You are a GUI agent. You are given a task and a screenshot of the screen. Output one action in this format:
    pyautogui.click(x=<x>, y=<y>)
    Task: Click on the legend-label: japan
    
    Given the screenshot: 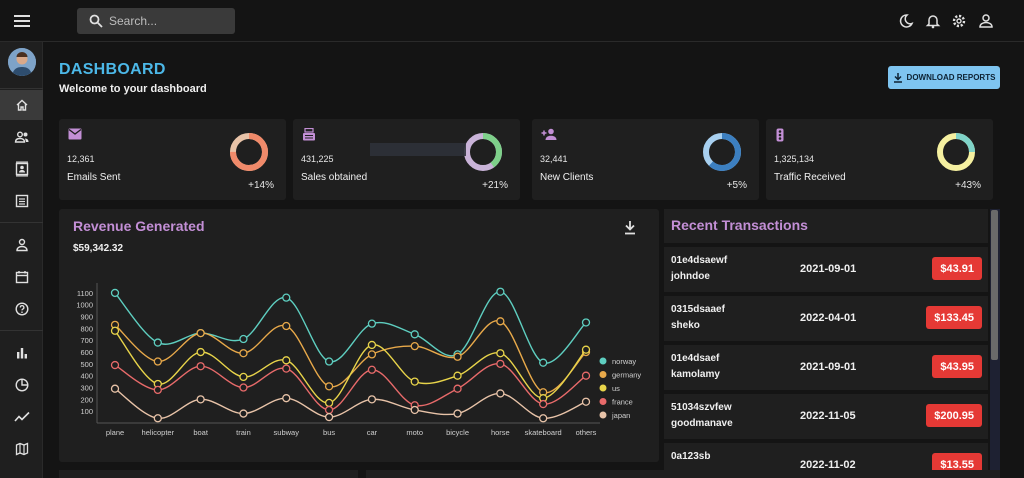 What is the action you would take?
    pyautogui.click(x=620, y=415)
    